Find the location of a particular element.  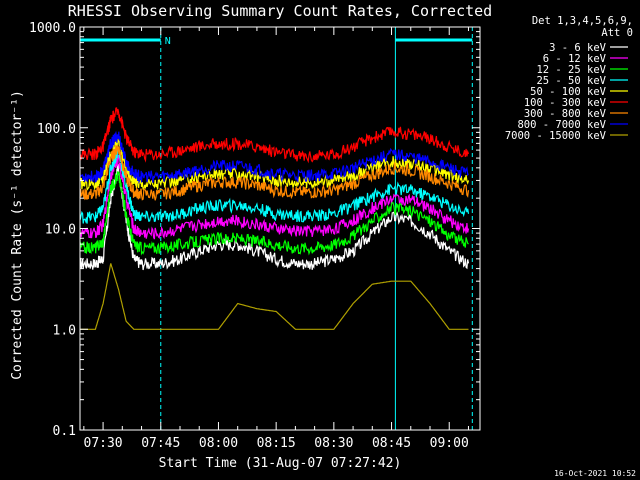

legend-label: 12 - 25 keV is located at coordinates (571, 70).